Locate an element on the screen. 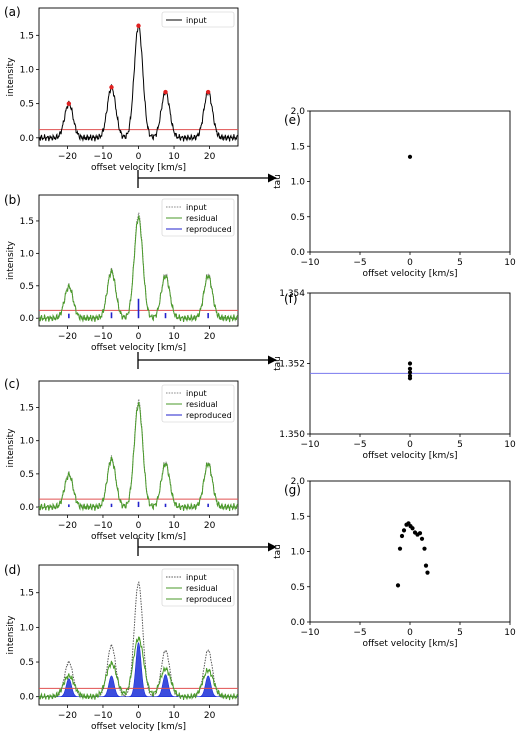  y-tick-label: 1.354 is located at coordinates (292, 294).